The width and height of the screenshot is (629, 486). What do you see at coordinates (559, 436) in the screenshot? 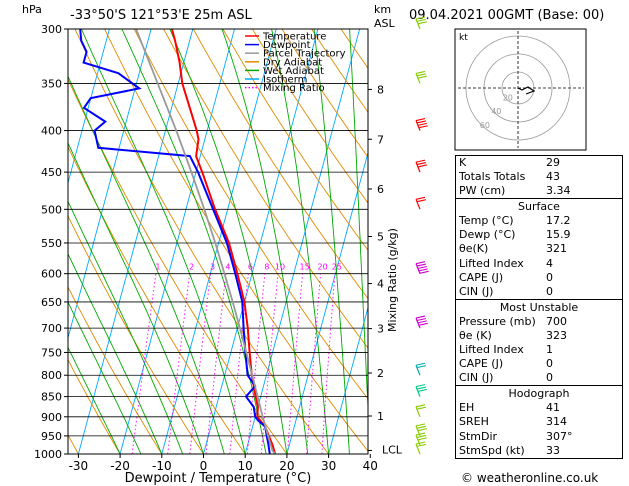
I see `index-value: 307°` at bounding box center [559, 436].